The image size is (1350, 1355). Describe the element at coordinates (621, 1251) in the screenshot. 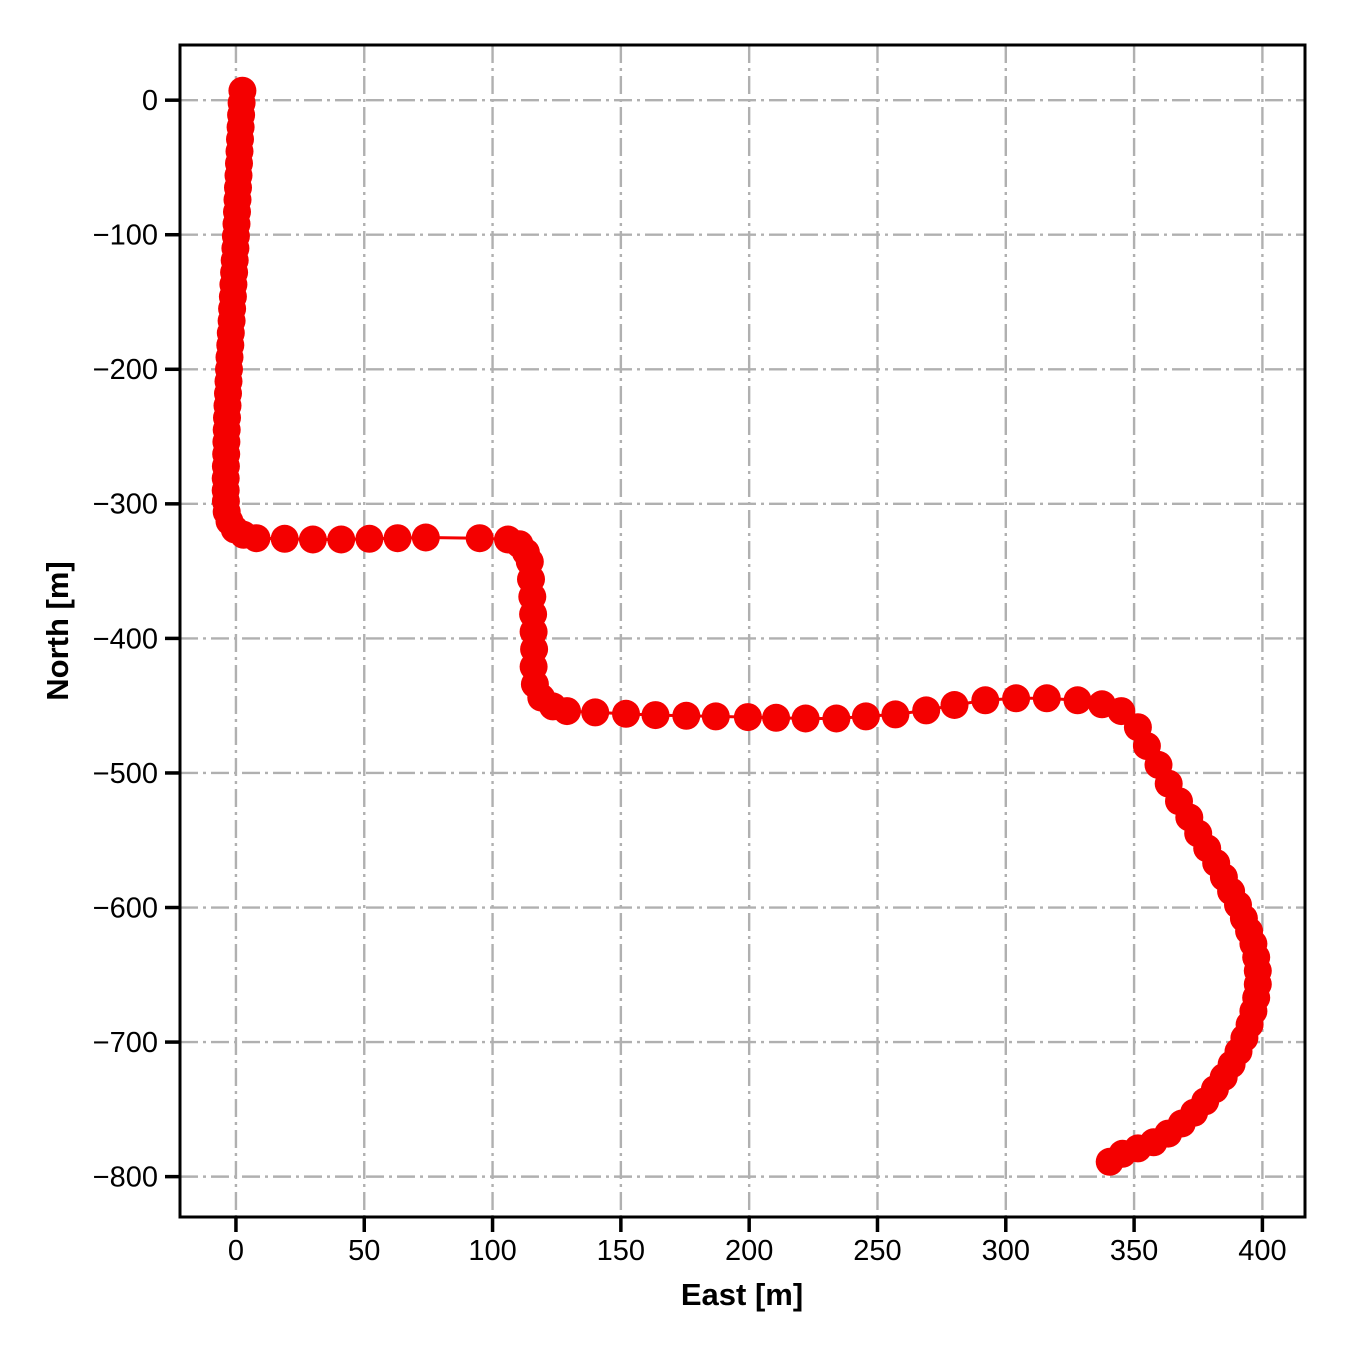

I see `x-axis-tick-label: 150` at that location.